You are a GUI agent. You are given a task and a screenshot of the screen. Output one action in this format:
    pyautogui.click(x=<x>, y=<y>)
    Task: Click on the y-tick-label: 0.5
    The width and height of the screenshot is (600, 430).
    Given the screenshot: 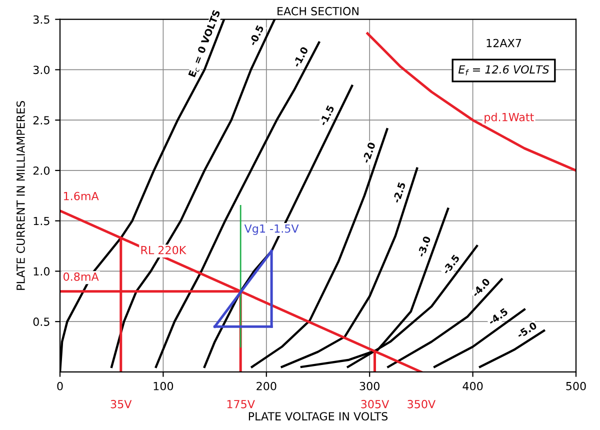 What is the action you would take?
    pyautogui.click(x=41, y=322)
    